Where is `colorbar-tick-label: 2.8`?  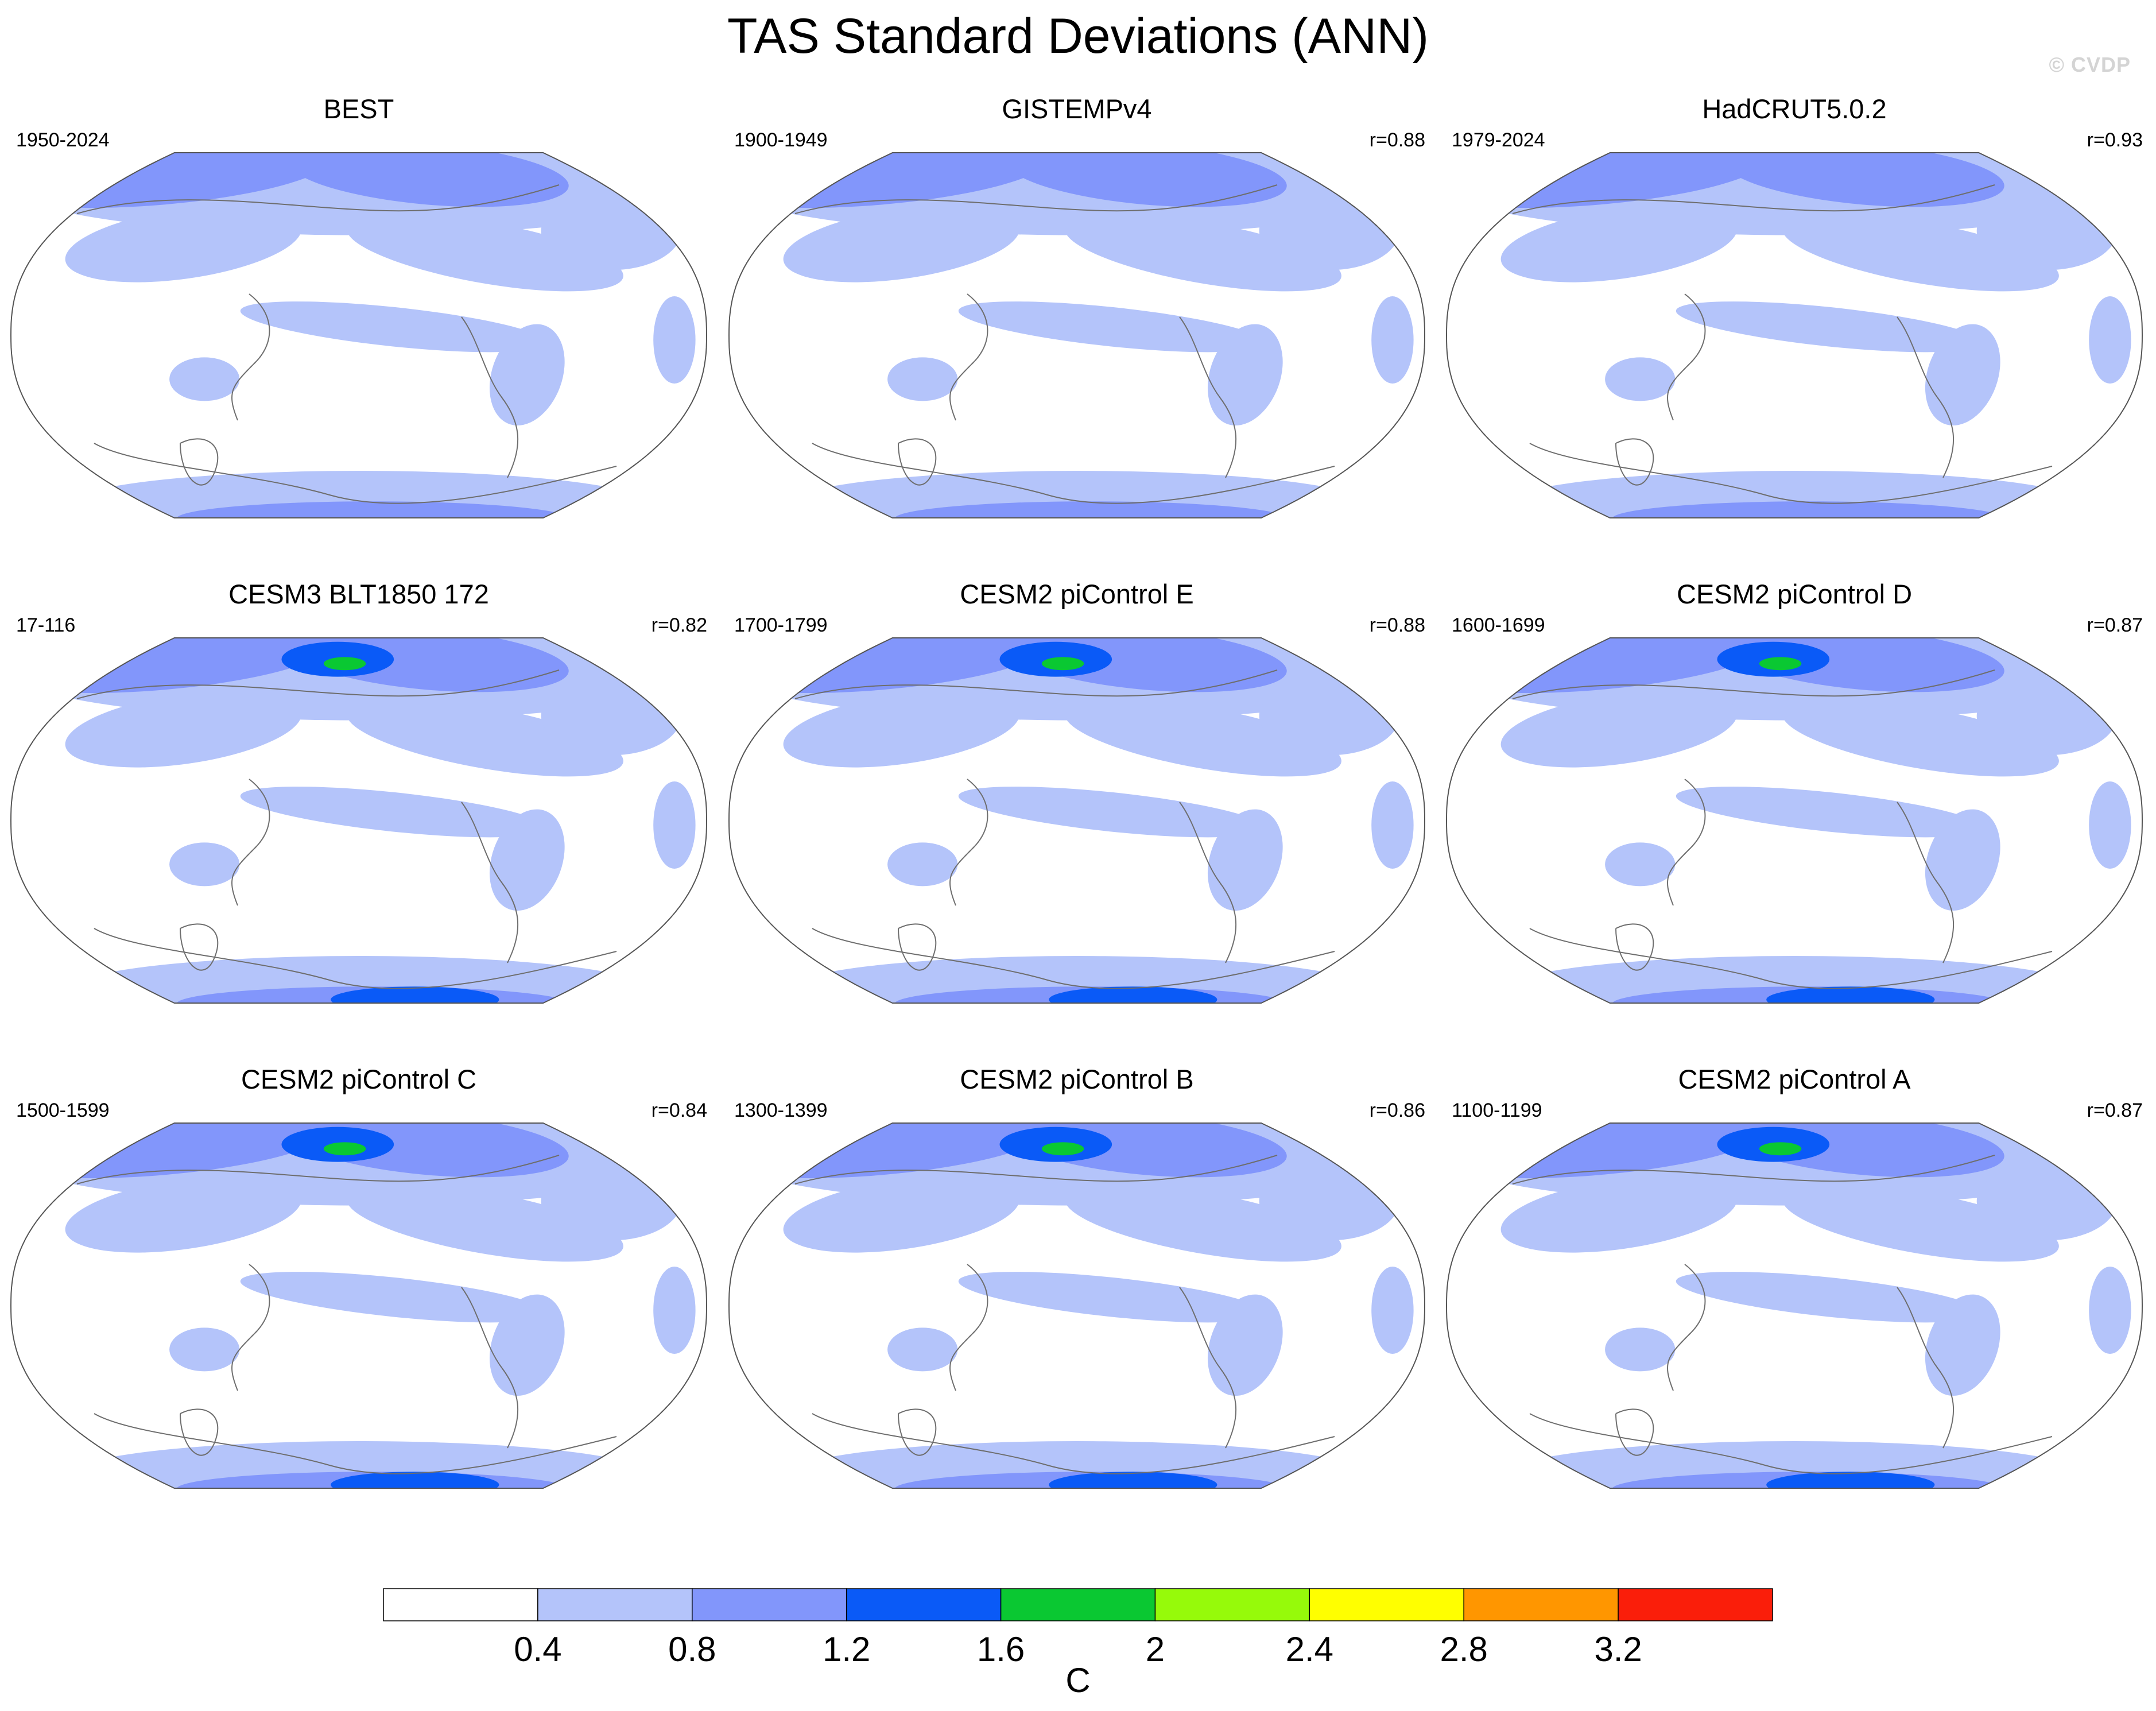 colorbar-tick-label: 2.8 is located at coordinates (1463, 1649).